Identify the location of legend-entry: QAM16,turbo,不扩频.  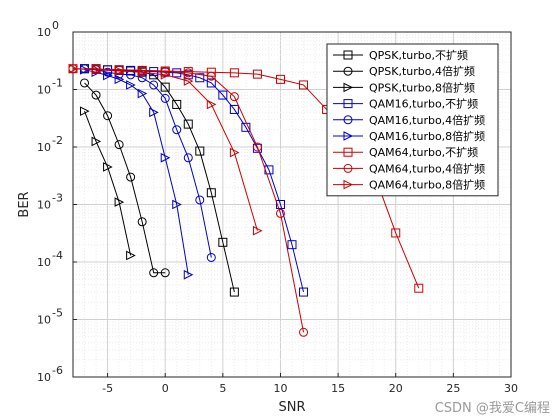
(423, 104).